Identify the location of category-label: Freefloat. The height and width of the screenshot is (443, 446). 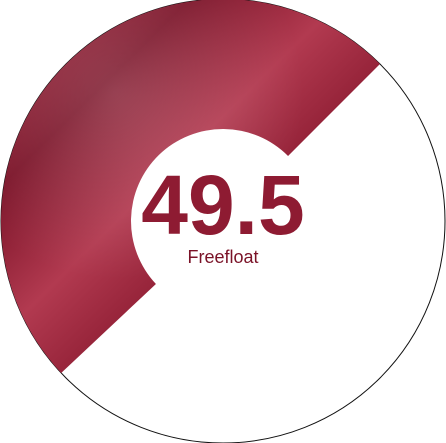
(222, 257).